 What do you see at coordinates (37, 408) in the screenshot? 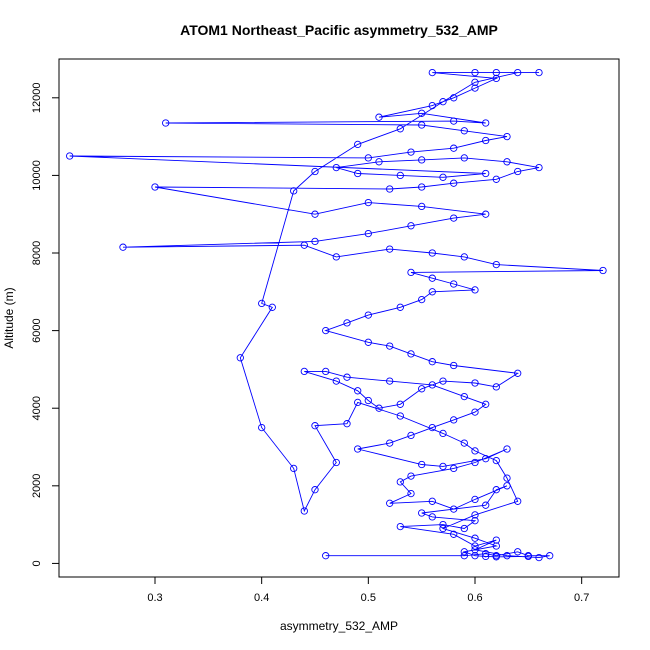
I see `y-tick-label-2: 4000` at bounding box center [37, 408].